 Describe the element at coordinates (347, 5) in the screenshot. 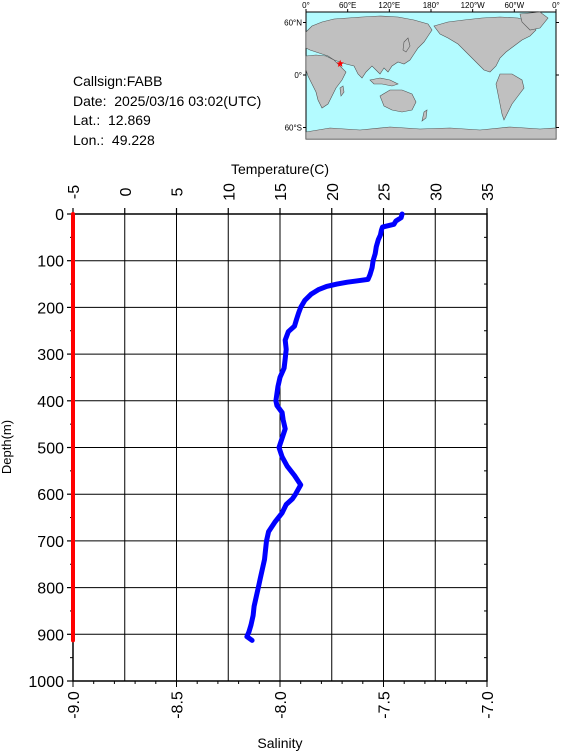

I see `map-lon-label: 60°E` at that location.